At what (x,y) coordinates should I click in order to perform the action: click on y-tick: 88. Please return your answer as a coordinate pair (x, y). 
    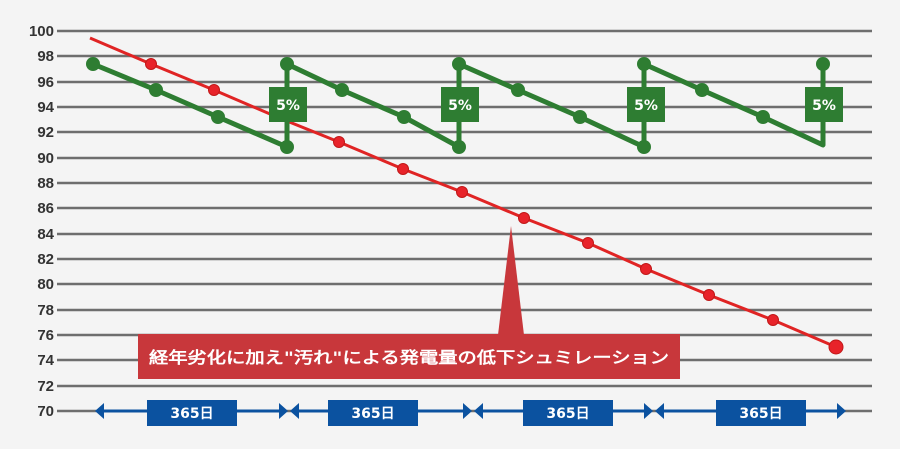
    Looking at the image, I should click on (45, 183).